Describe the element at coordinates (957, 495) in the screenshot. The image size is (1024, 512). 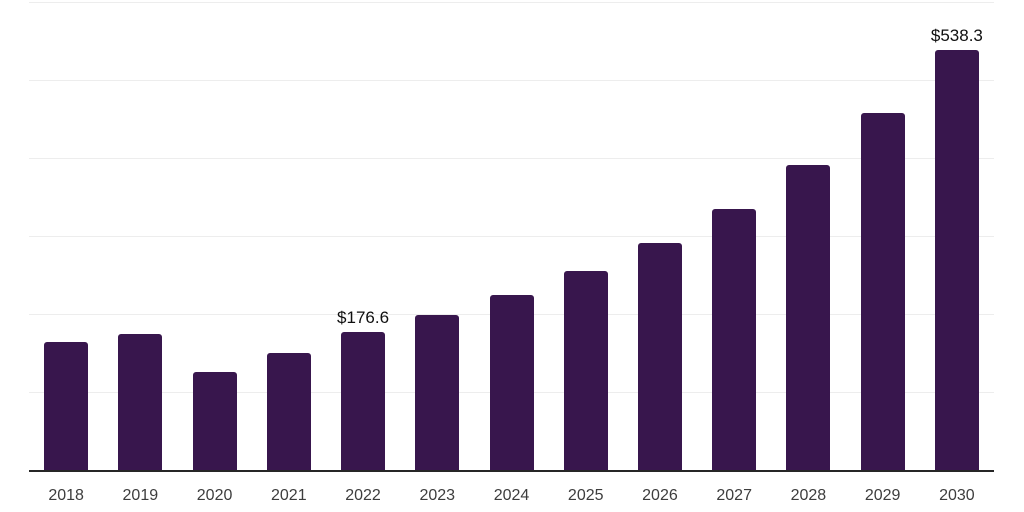
I see `x-tick-label-2030: 2030` at that location.